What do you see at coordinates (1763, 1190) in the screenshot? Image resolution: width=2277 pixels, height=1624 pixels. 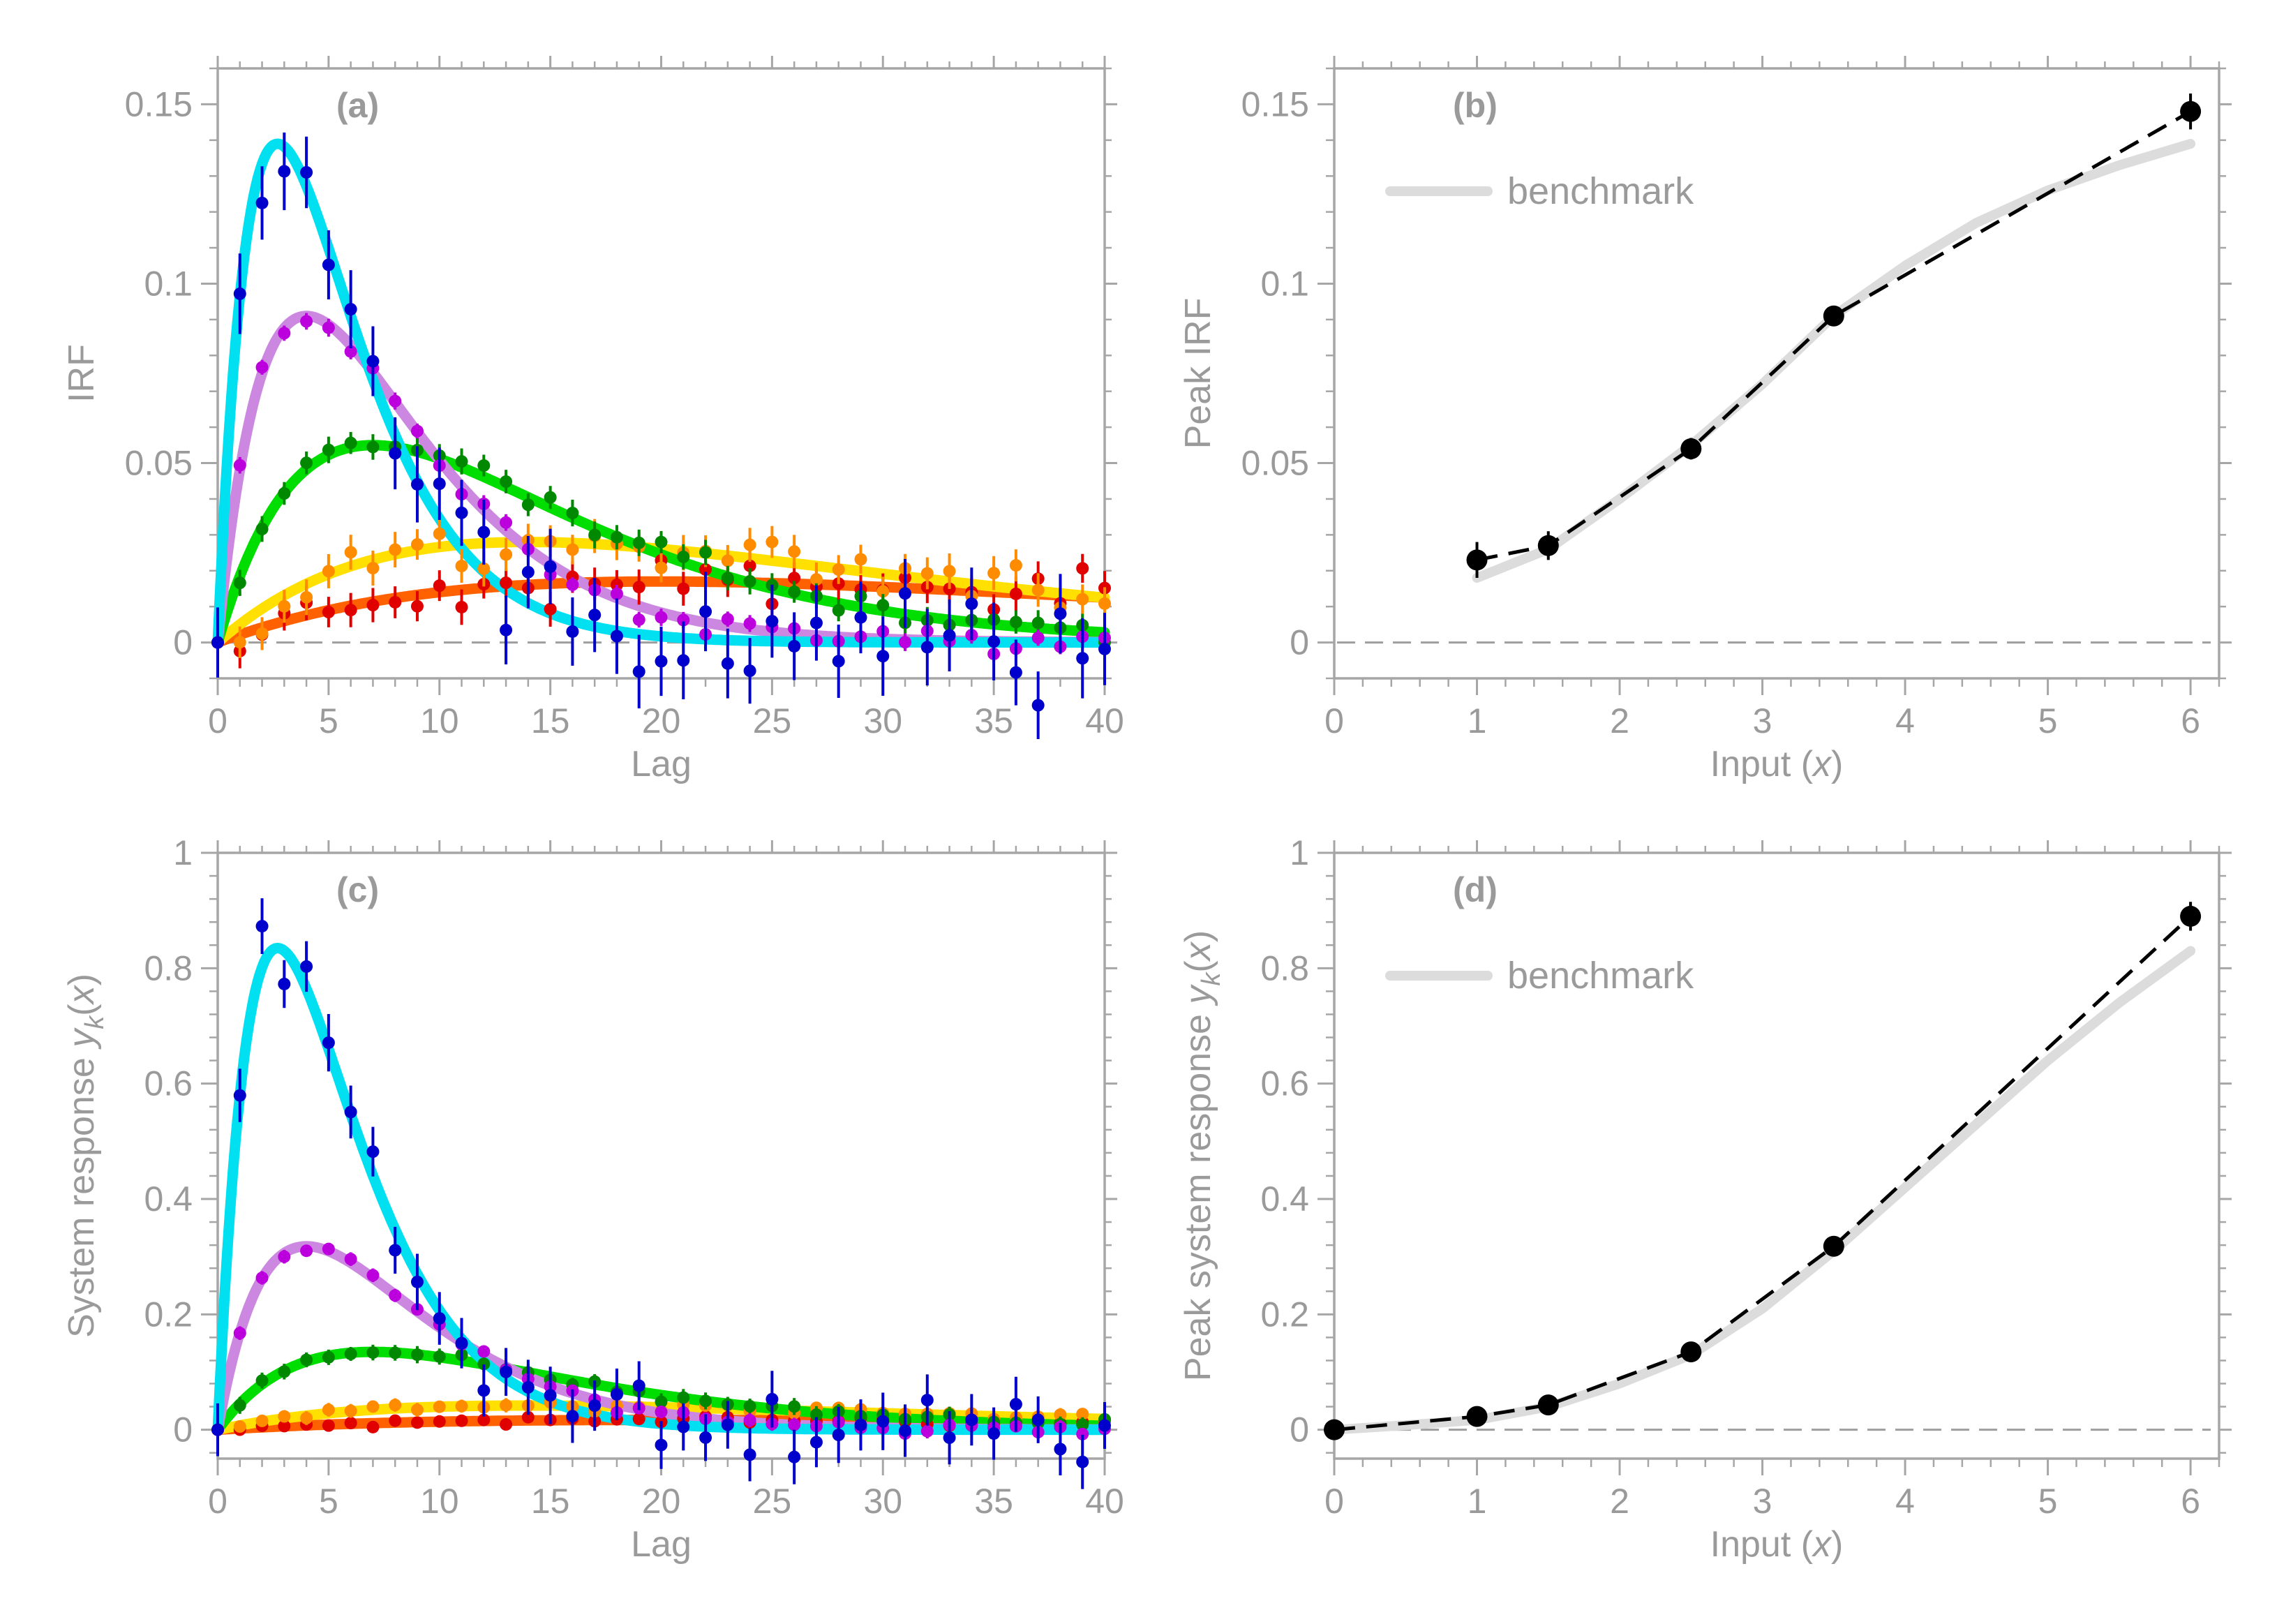 I see `benchmark-curve` at bounding box center [1763, 1190].